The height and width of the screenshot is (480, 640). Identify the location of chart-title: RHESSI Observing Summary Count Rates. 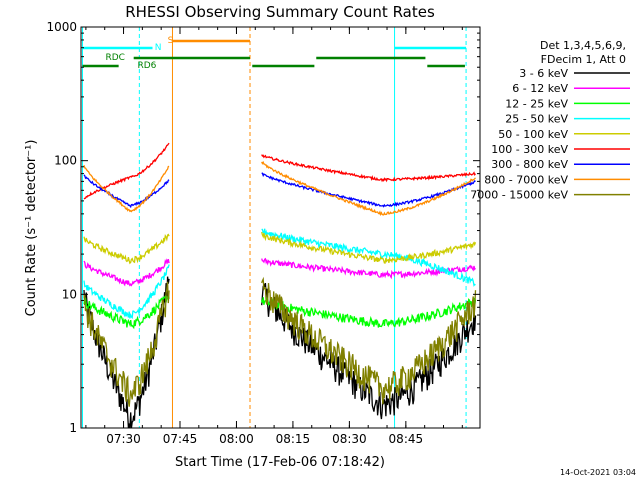
(280, 12).